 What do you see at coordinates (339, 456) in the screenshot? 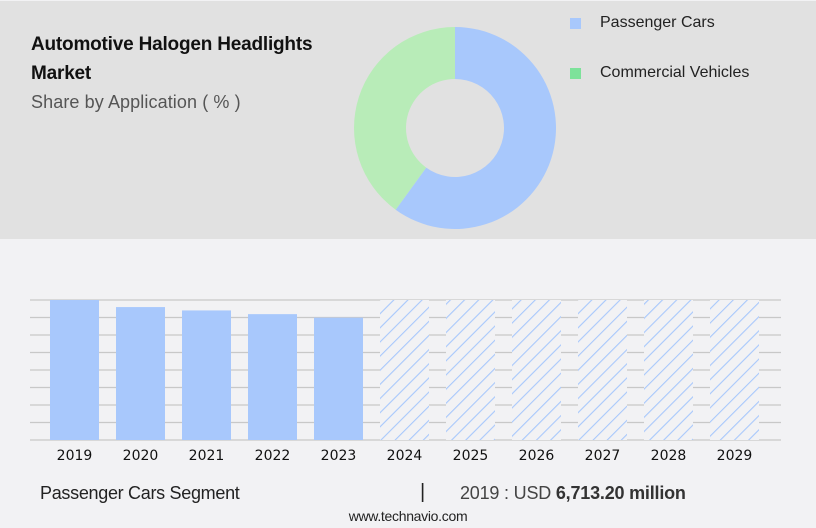
I see `x-tick-label: 2023` at bounding box center [339, 456].